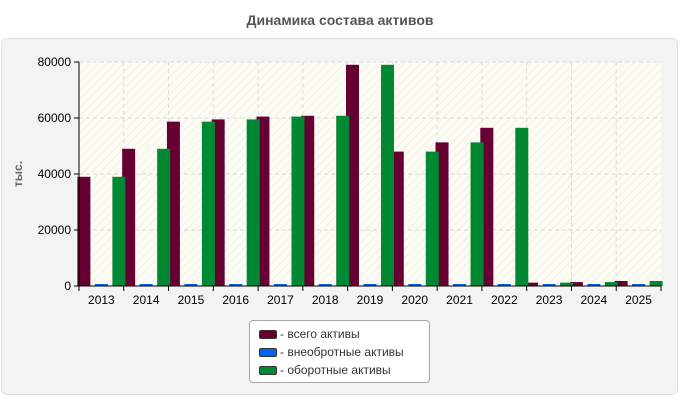  Describe the element at coordinates (55, 174) in the screenshot. I see `y-tick-label: 40000` at that location.